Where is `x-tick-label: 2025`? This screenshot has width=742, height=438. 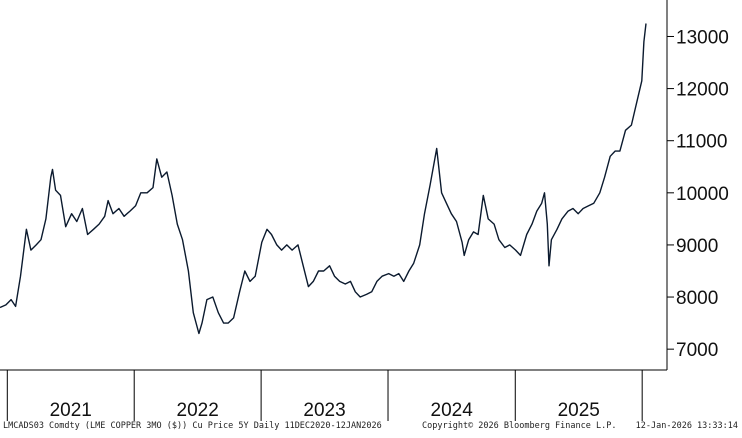
x-tick-label: 2025 is located at coordinates (579, 410).